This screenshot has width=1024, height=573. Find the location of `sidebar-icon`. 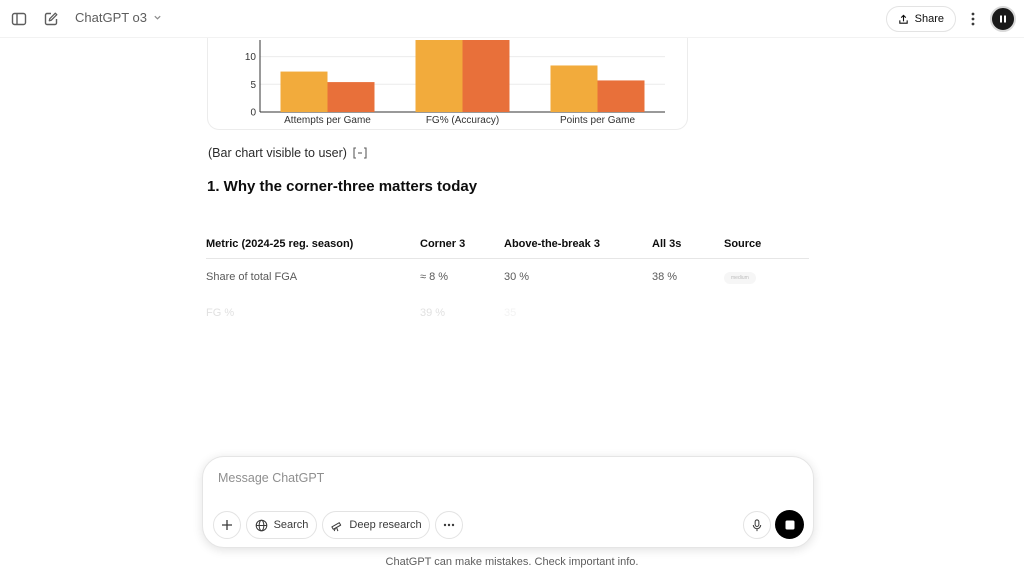

sidebar-icon is located at coordinates (19, 19).